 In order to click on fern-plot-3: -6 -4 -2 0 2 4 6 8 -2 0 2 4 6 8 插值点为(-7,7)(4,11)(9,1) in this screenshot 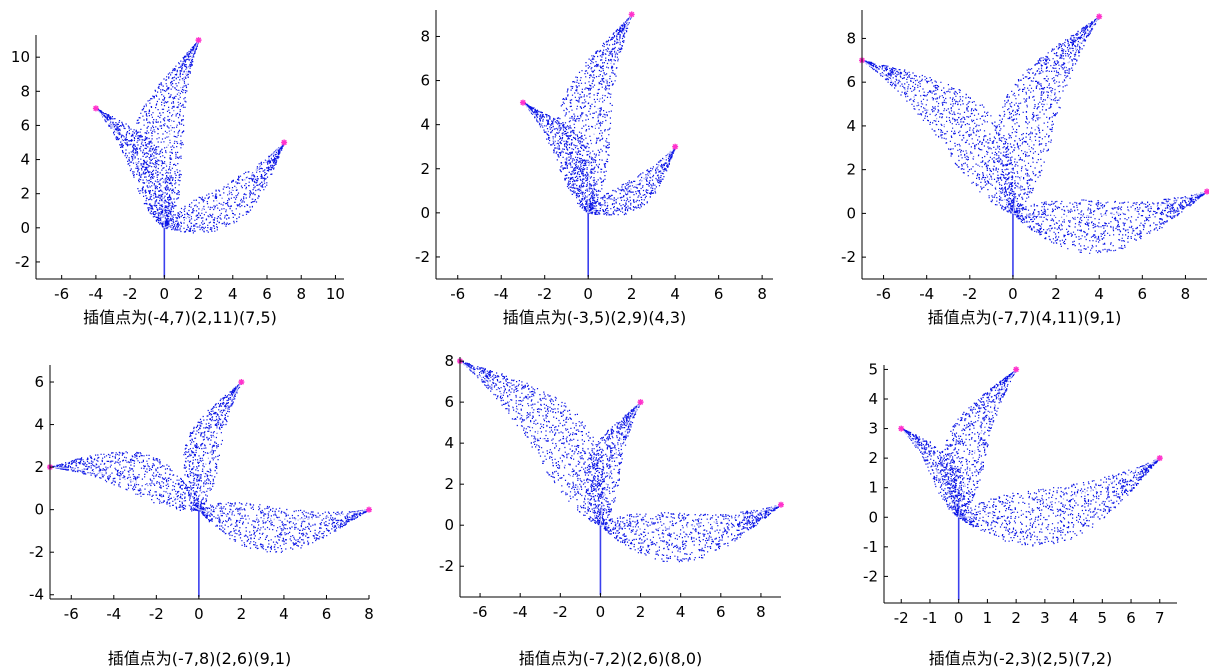, I will do `click(1025, 168)`.